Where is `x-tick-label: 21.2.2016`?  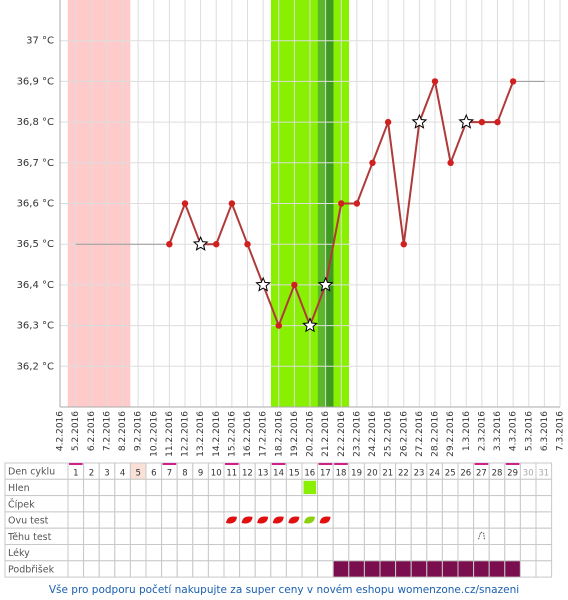
x-tick-label: 21.2.2016 is located at coordinates (326, 434).